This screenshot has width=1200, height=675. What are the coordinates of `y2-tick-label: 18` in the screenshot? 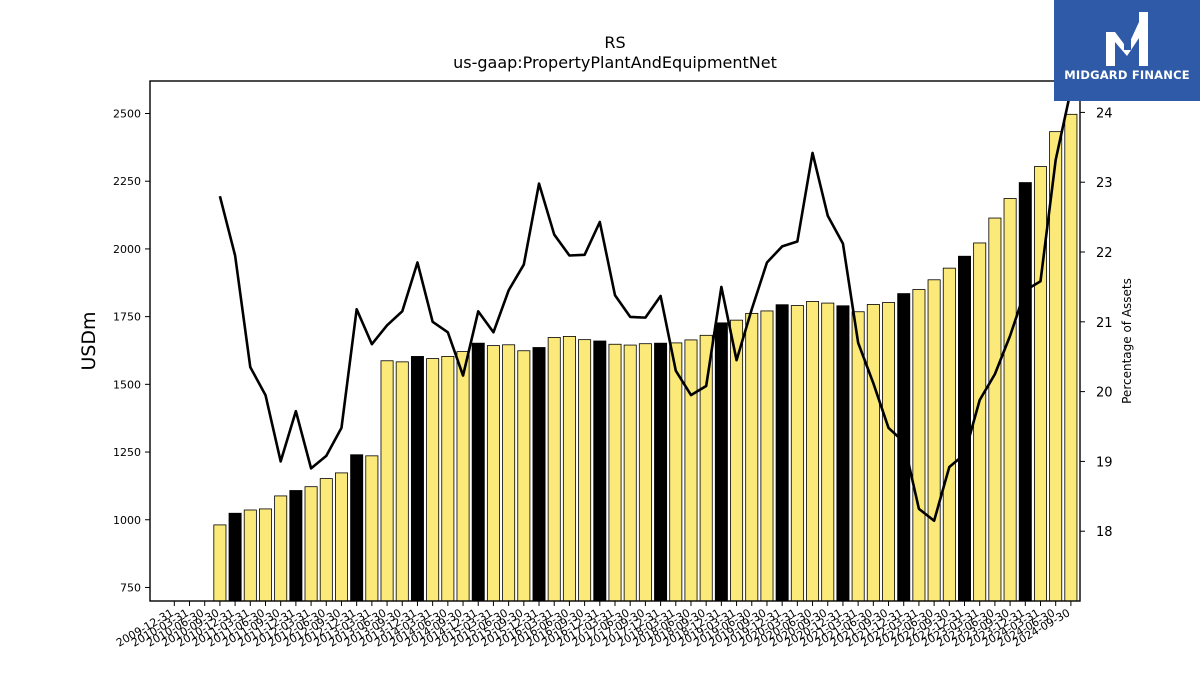 It's located at (1104, 532).